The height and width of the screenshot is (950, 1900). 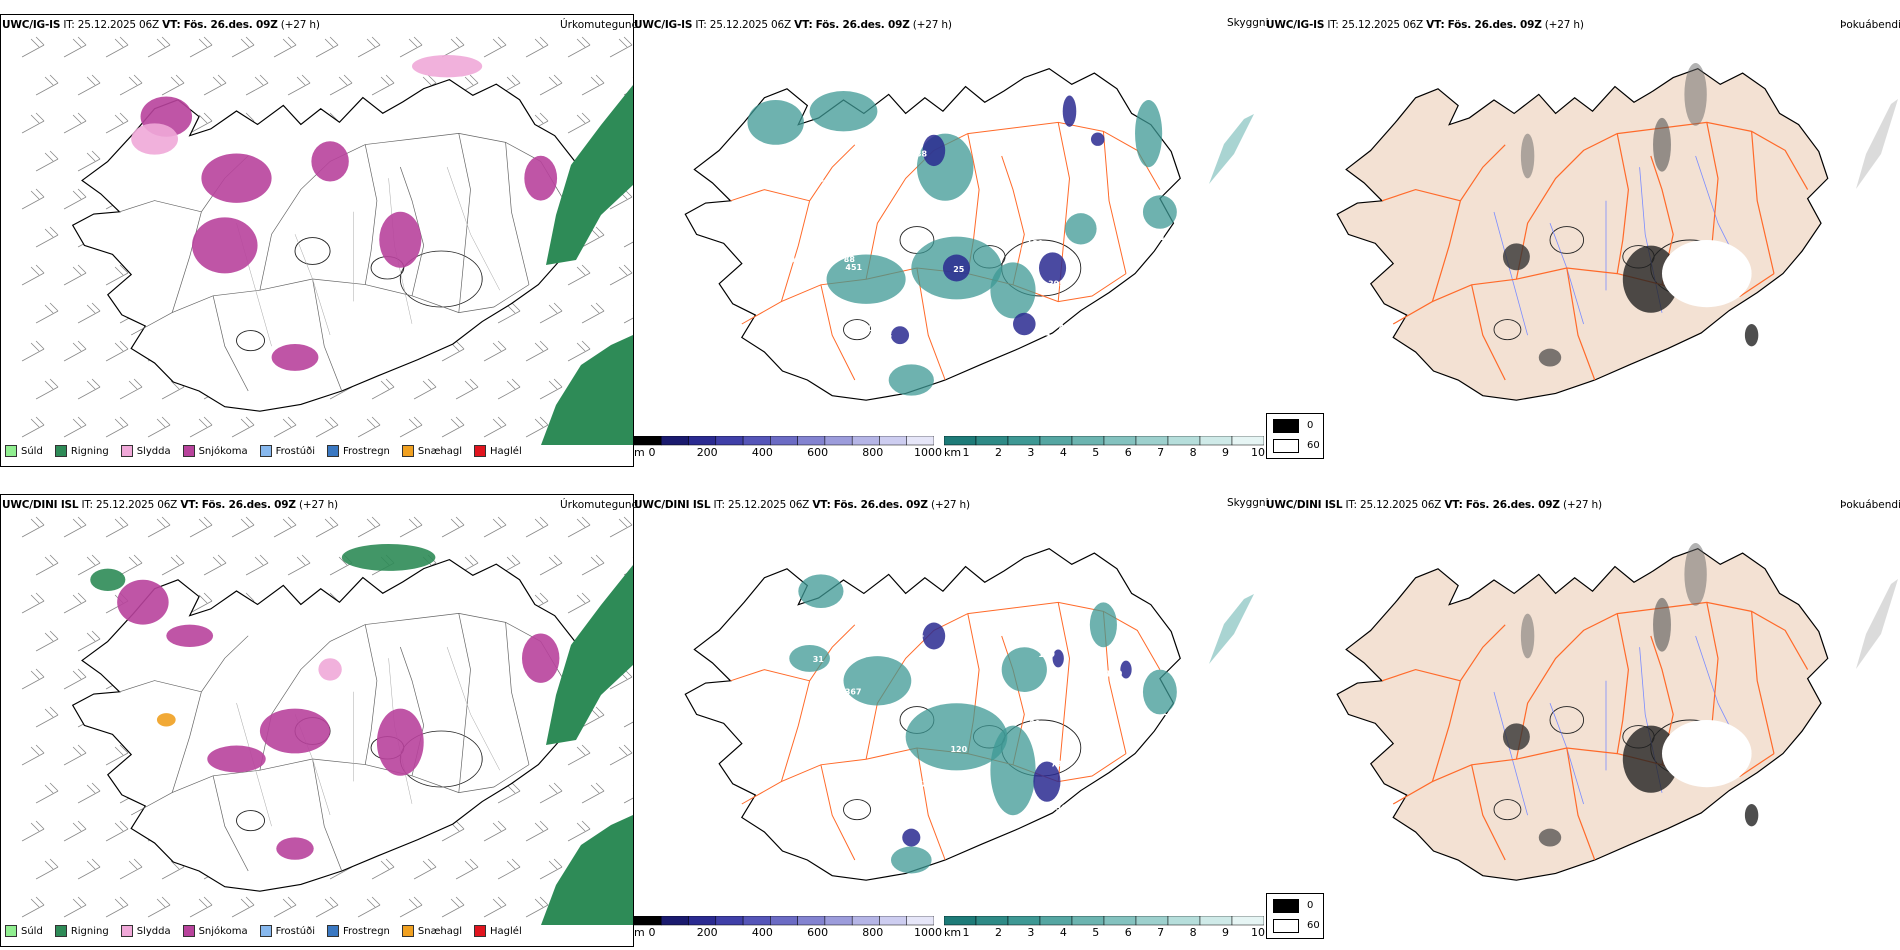 I want to click on colorbar-tick: 1, so click(x=966, y=452).